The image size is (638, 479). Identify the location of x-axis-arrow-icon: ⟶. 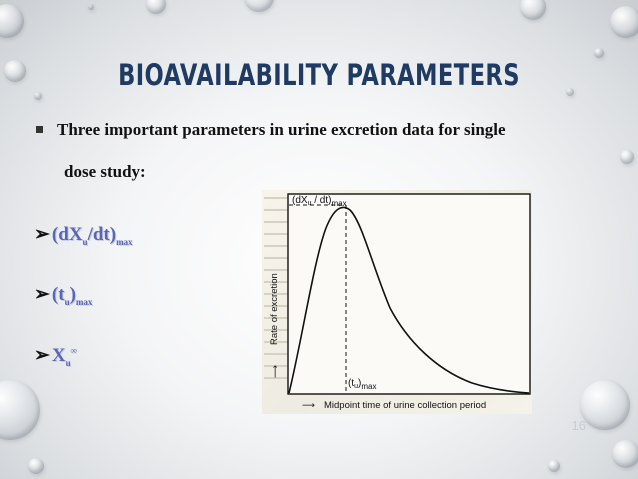
(308, 406).